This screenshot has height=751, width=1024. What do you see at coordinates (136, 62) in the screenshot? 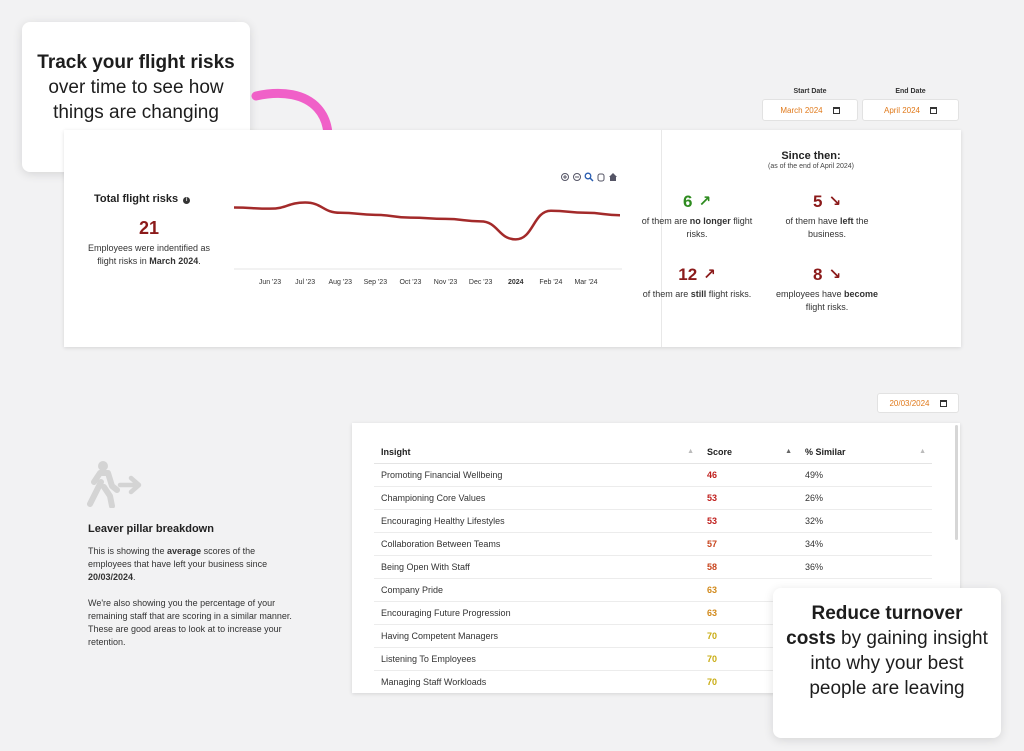
I see `callout-top-bold: Track your flight risks` at bounding box center [136, 62].